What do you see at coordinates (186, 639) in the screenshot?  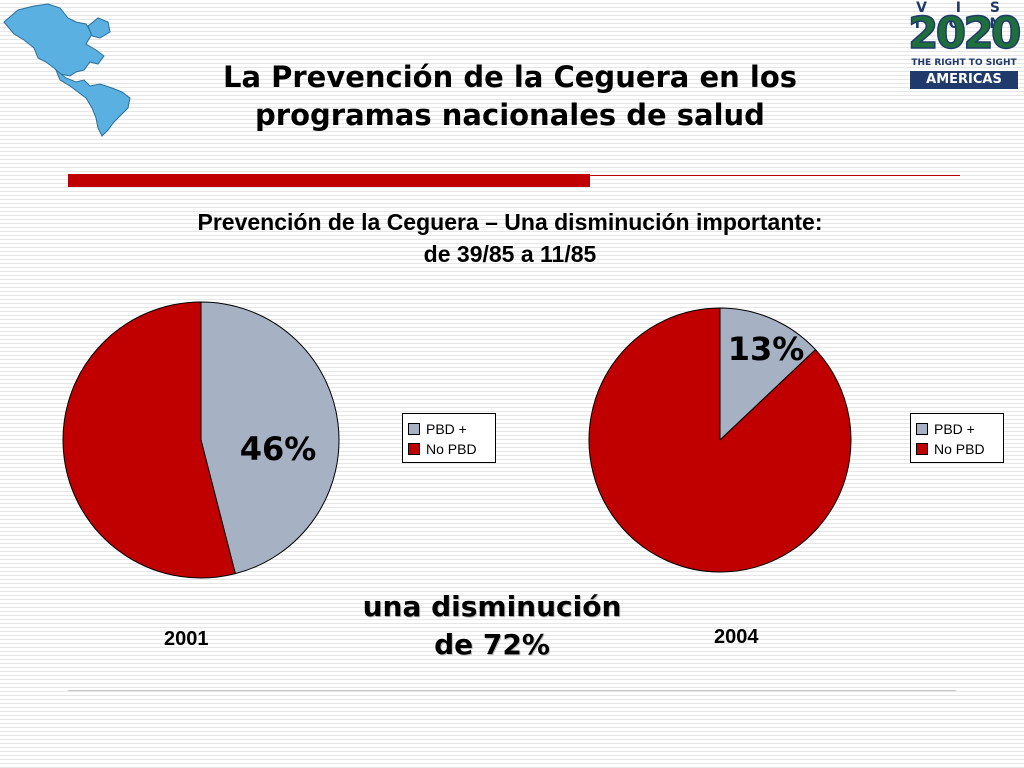 I see `chart-2001-year-label: 2001` at bounding box center [186, 639].